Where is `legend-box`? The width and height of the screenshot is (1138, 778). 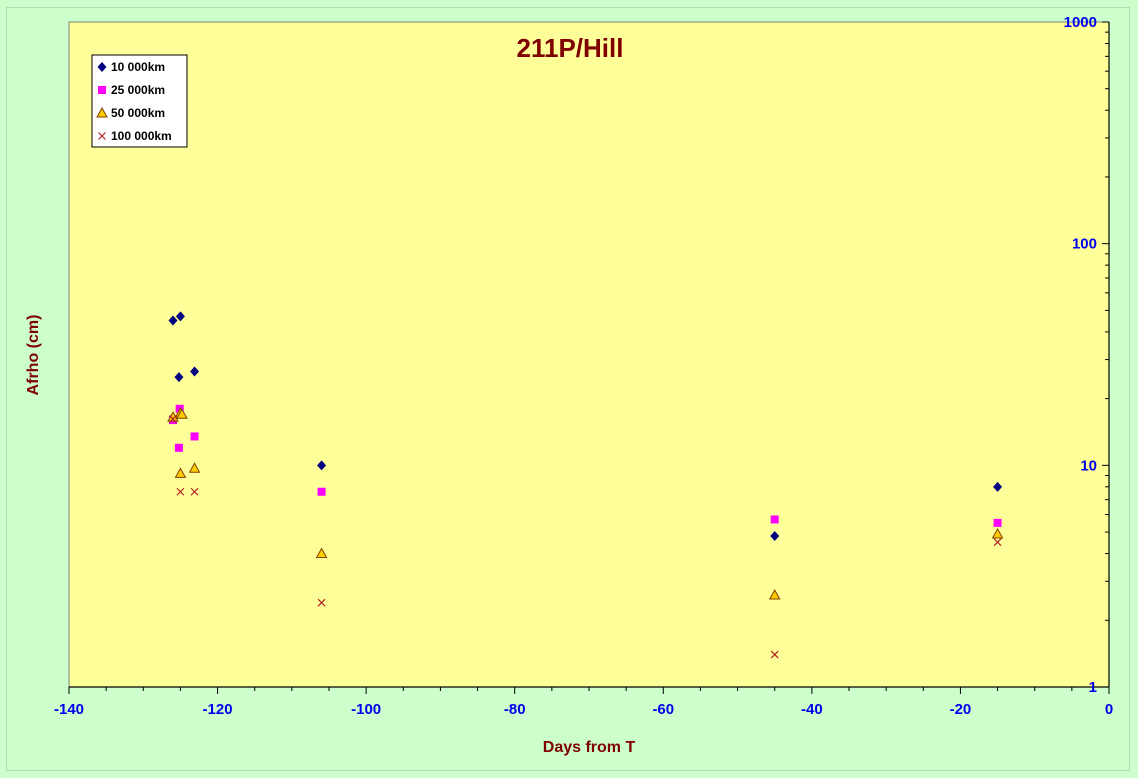 legend-box is located at coordinates (139, 101).